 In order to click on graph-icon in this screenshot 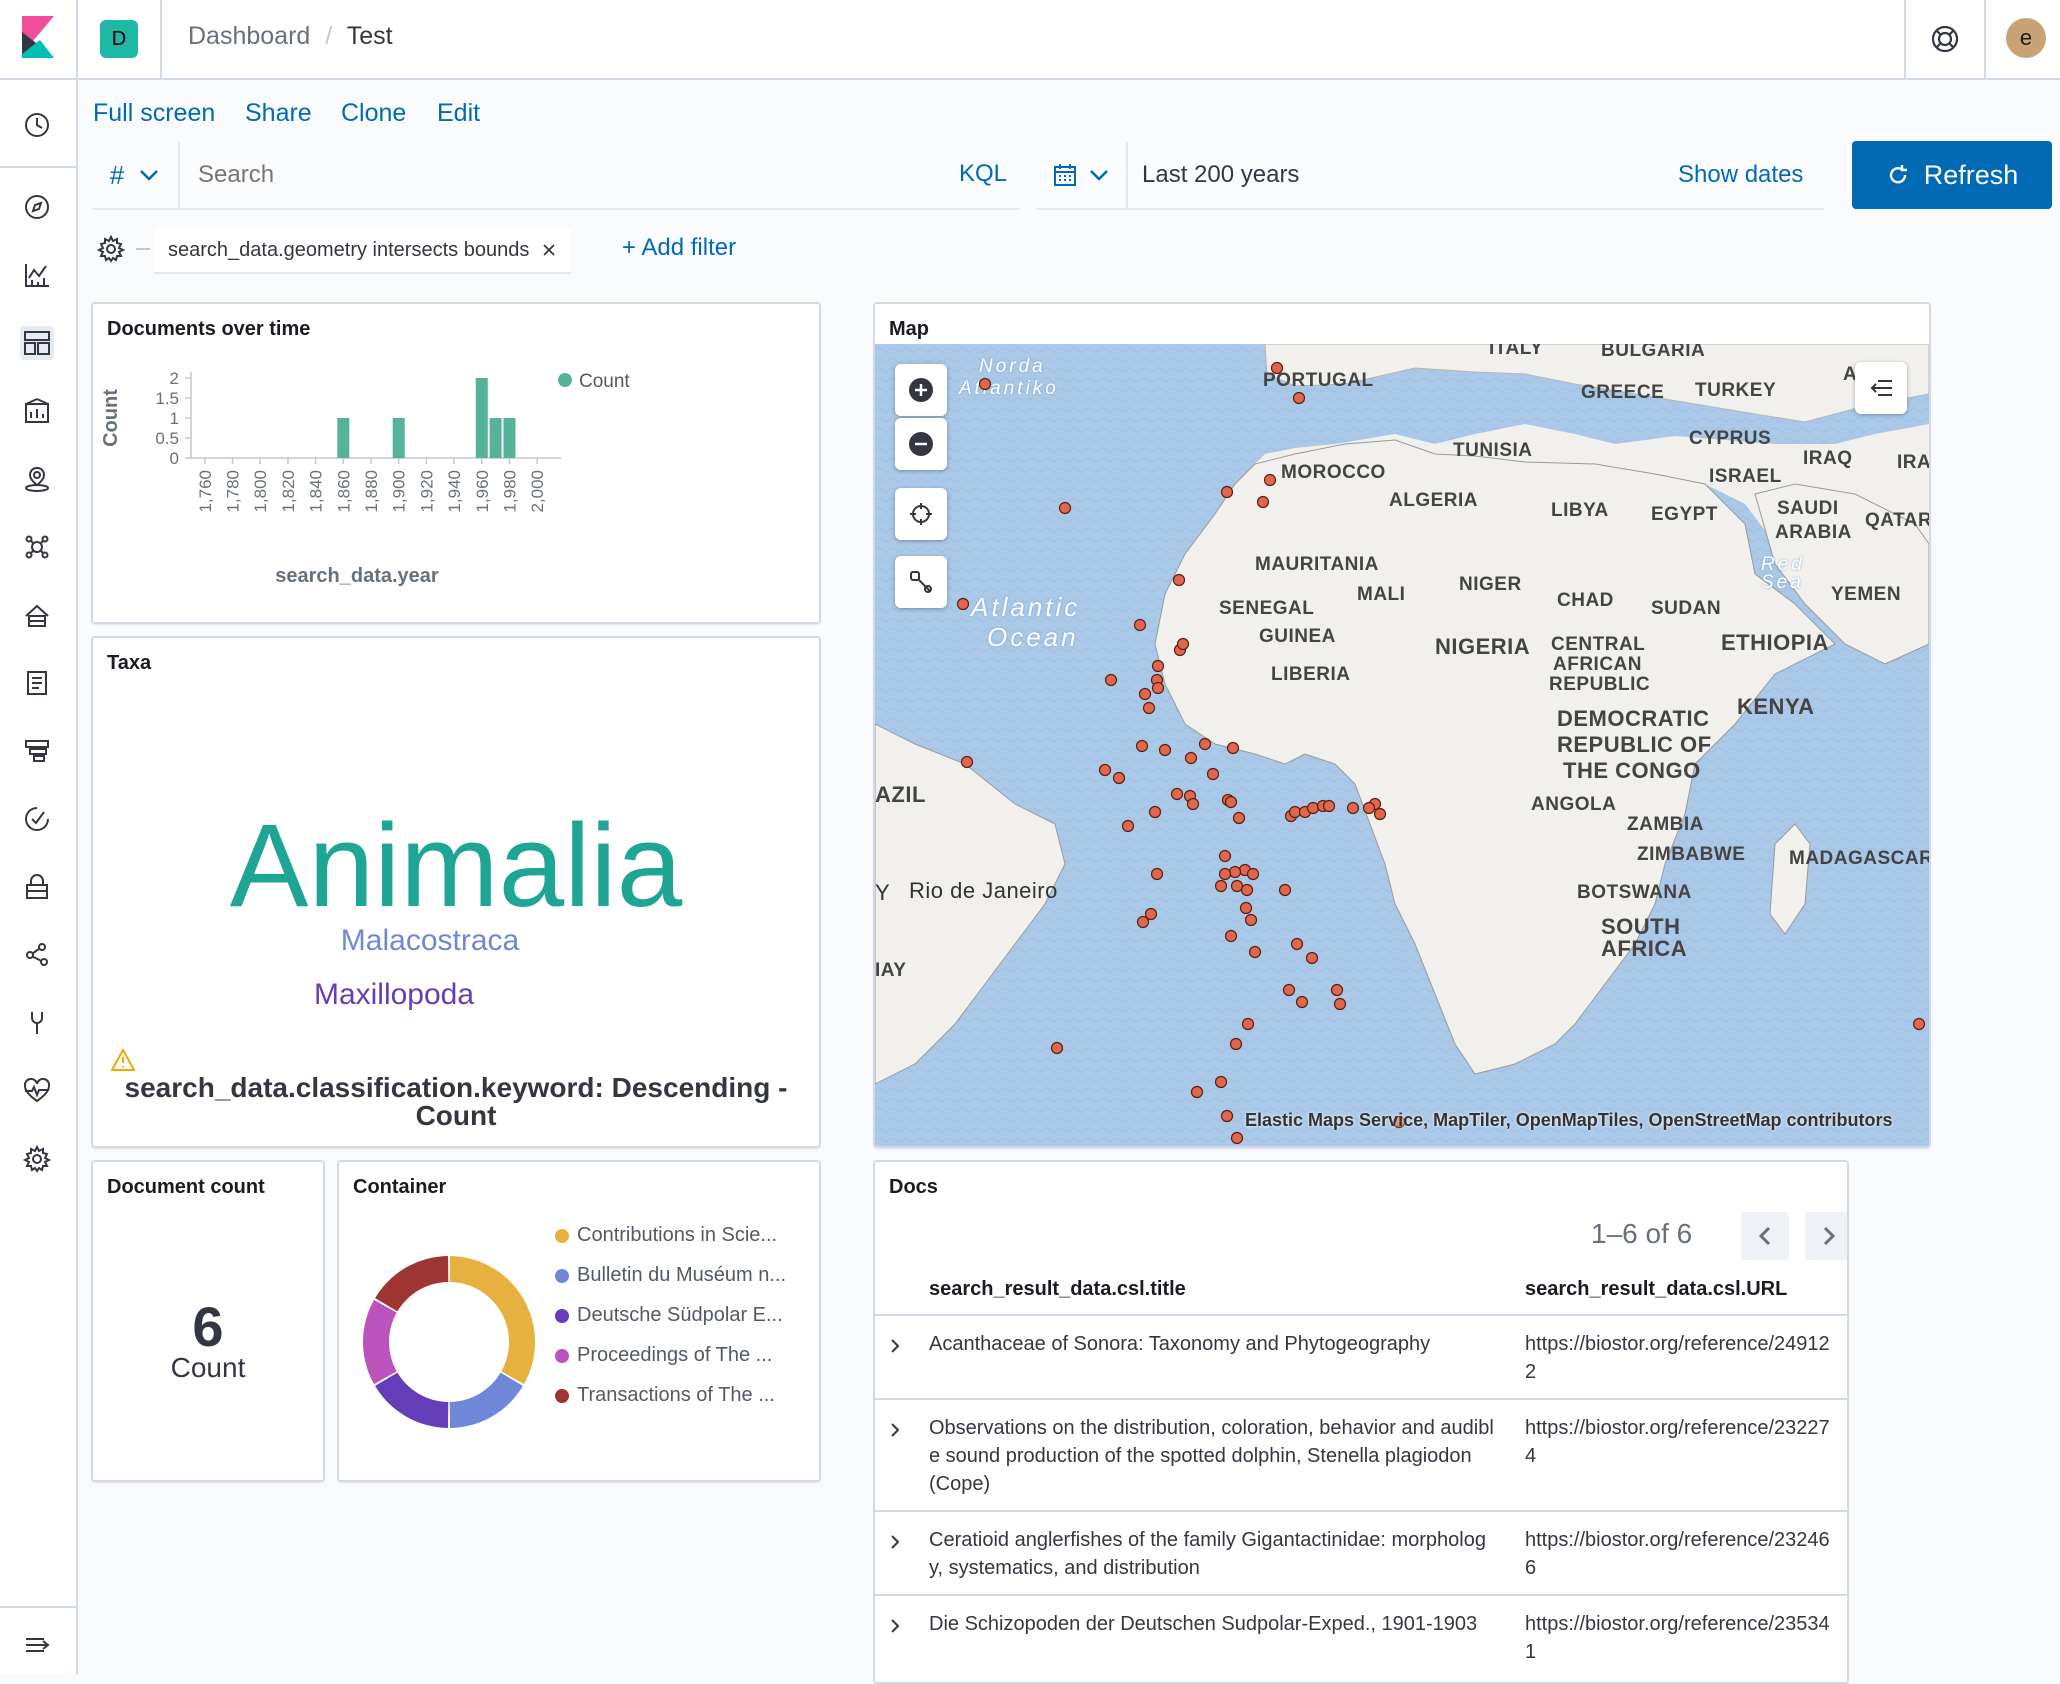, I will do `click(37, 955)`.